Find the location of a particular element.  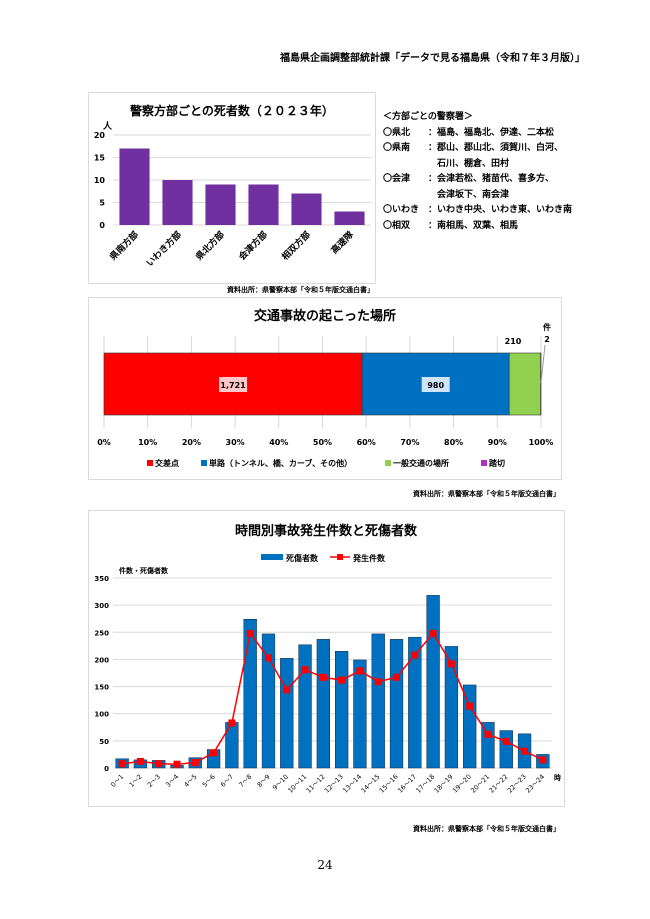

x-tick-label: 21～22 is located at coordinates (499, 784).